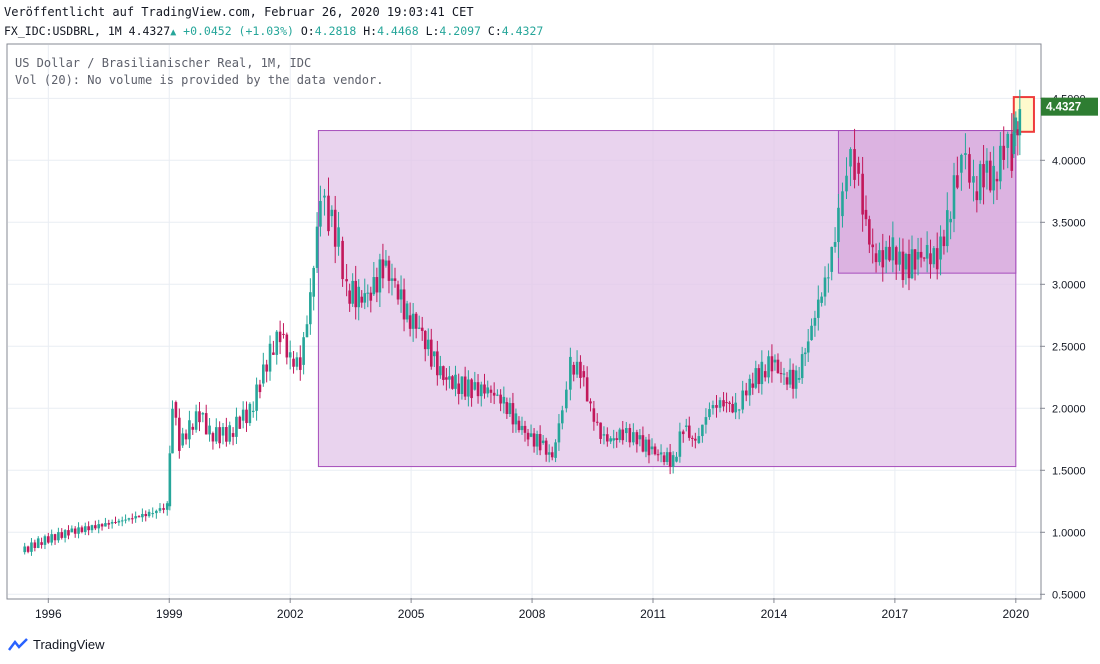 The width and height of the screenshot is (1100, 664). I want to click on symbol-label: FX_IDC:USDBRL, 1M, so click(63, 31).